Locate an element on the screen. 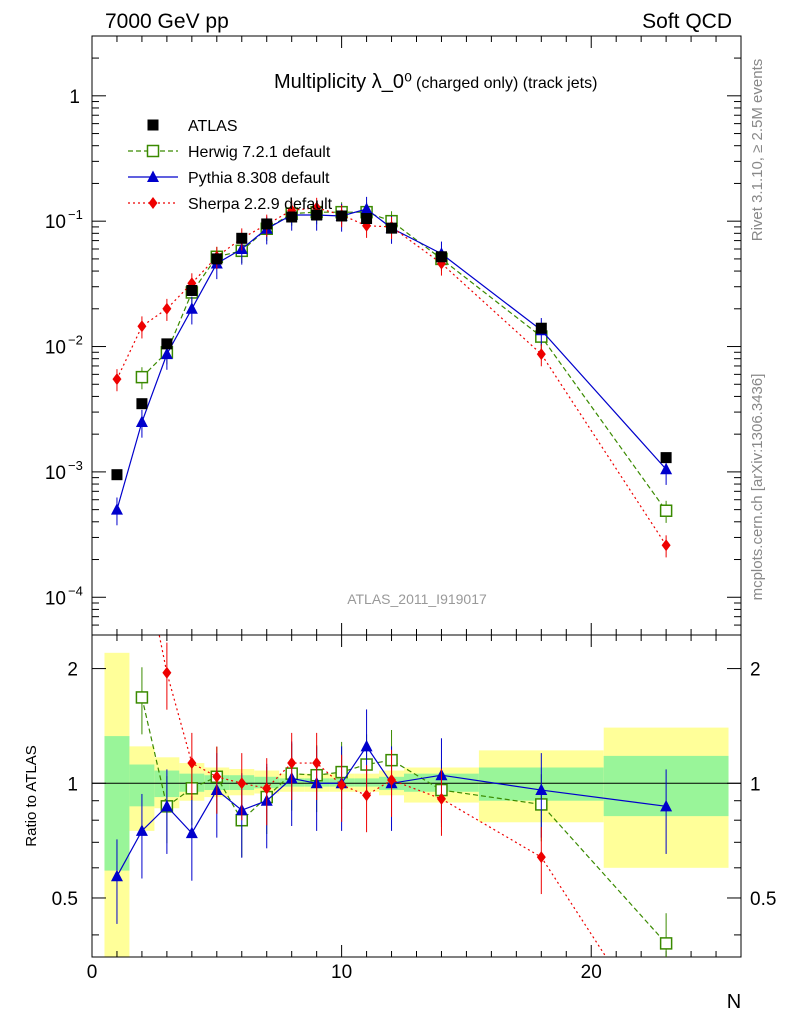 The image size is (786, 1024). y-tick-exponent: −2 is located at coordinates (75, 340).